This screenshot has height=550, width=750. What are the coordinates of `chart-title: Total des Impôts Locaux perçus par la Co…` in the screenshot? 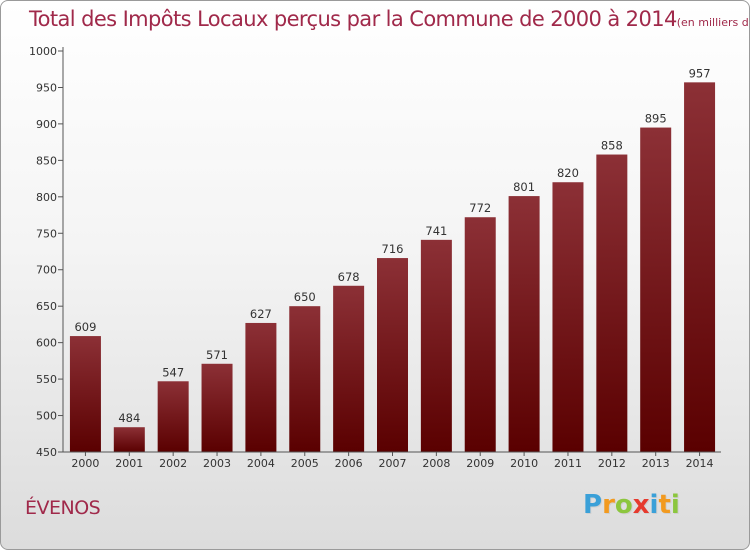 It's located at (389, 19).